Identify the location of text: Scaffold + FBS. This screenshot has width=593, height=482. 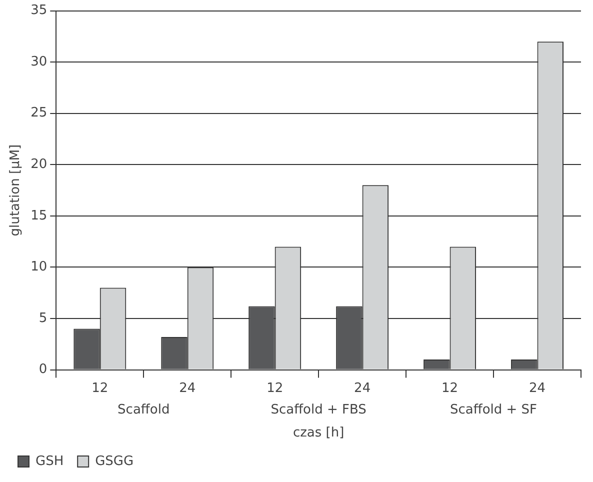
(318, 410).